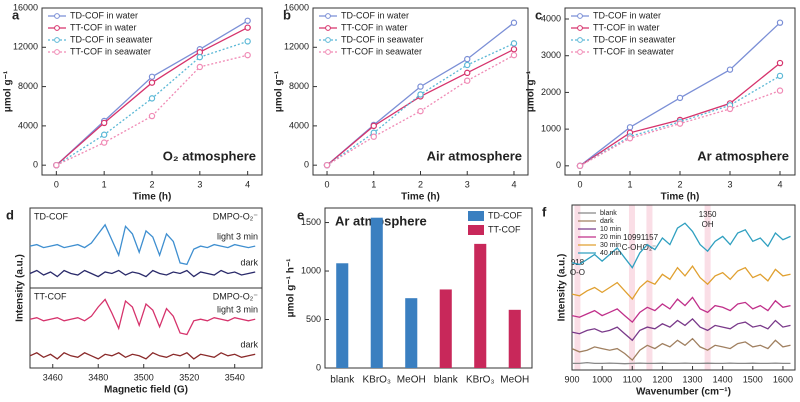 The image size is (800, 402). Describe the element at coordinates (632, 237) in the screenshot. I see `band-position: 1099` at that location.